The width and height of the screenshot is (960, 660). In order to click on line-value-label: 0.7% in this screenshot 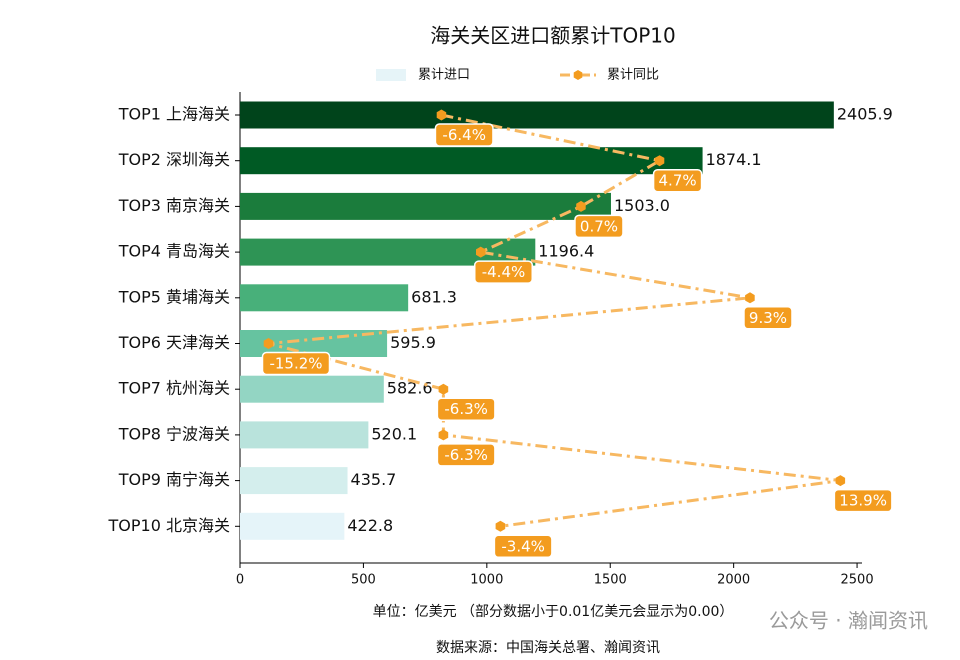, I will do `click(599, 226)`.